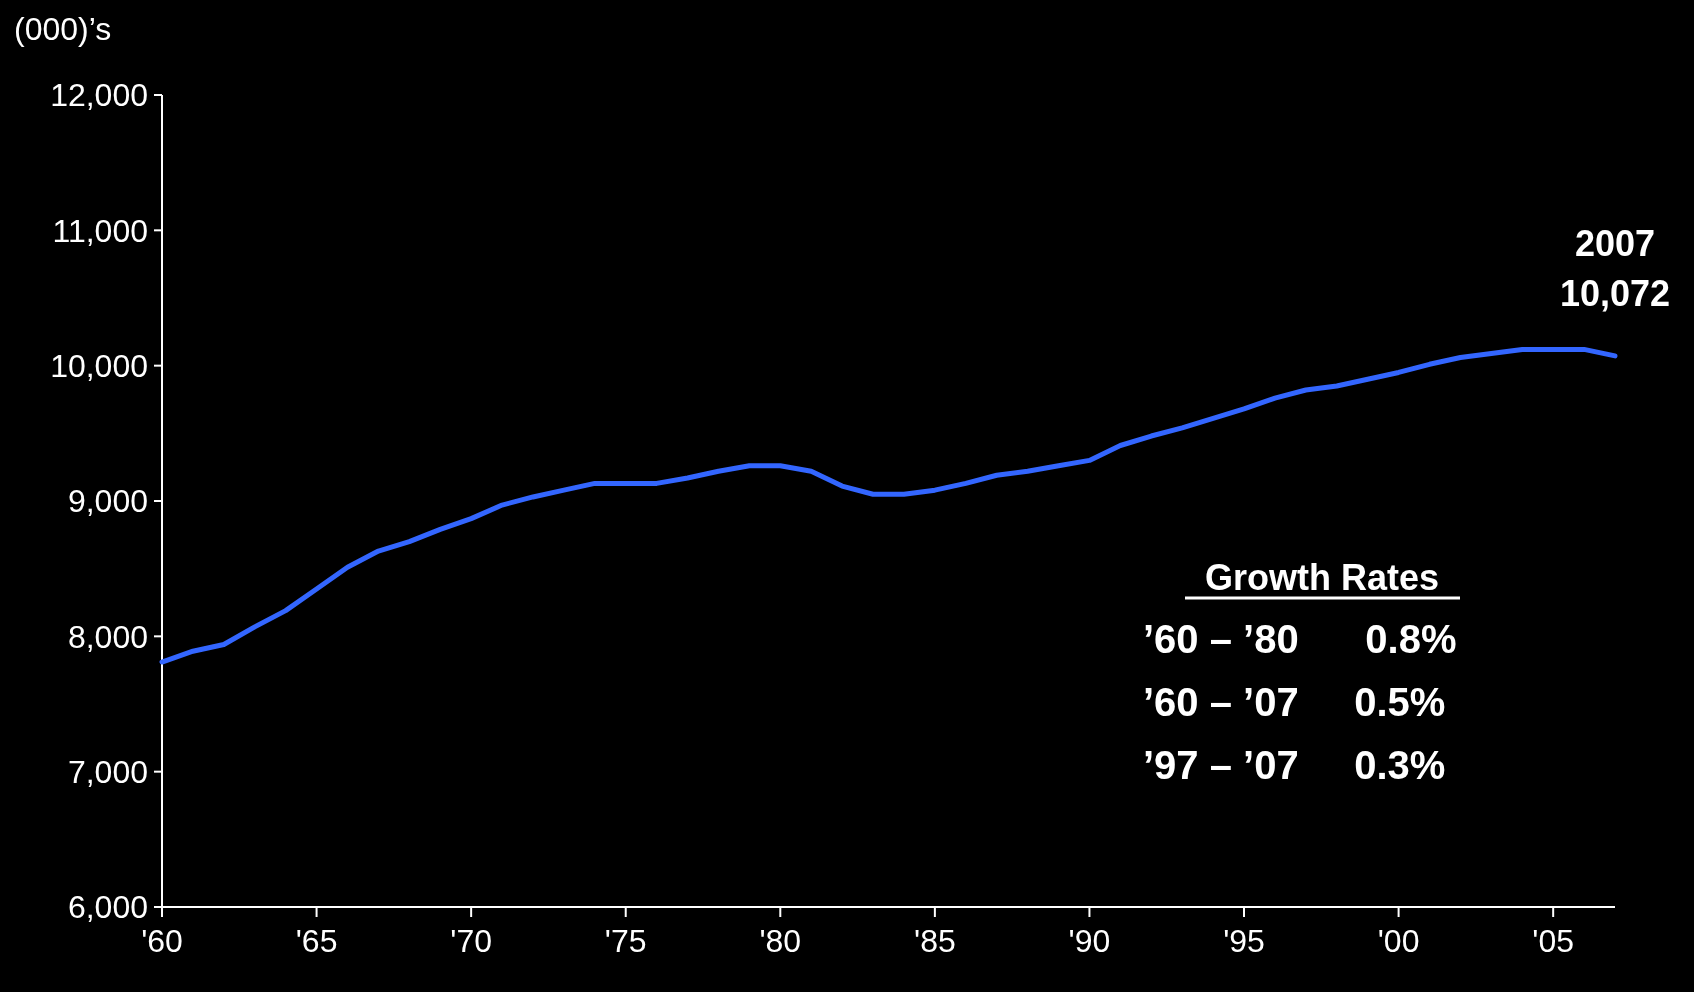 Image resolution: width=1694 pixels, height=992 pixels. I want to click on y-tick-label: 10,000, so click(99, 365).